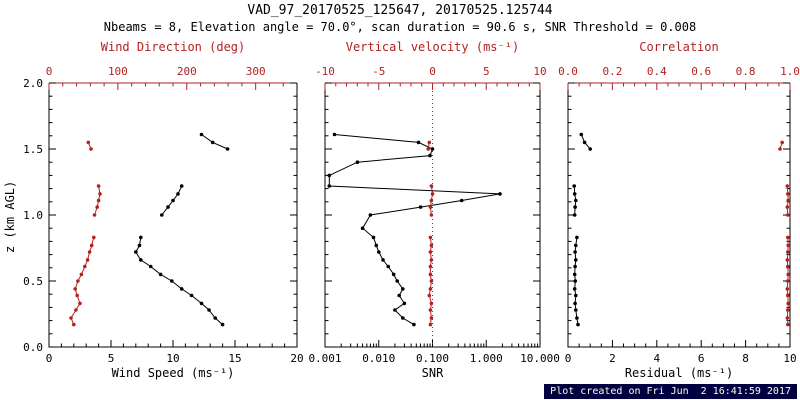 This screenshot has width=800, height=400. I want to click on svg-text: 6, so click(701, 358).